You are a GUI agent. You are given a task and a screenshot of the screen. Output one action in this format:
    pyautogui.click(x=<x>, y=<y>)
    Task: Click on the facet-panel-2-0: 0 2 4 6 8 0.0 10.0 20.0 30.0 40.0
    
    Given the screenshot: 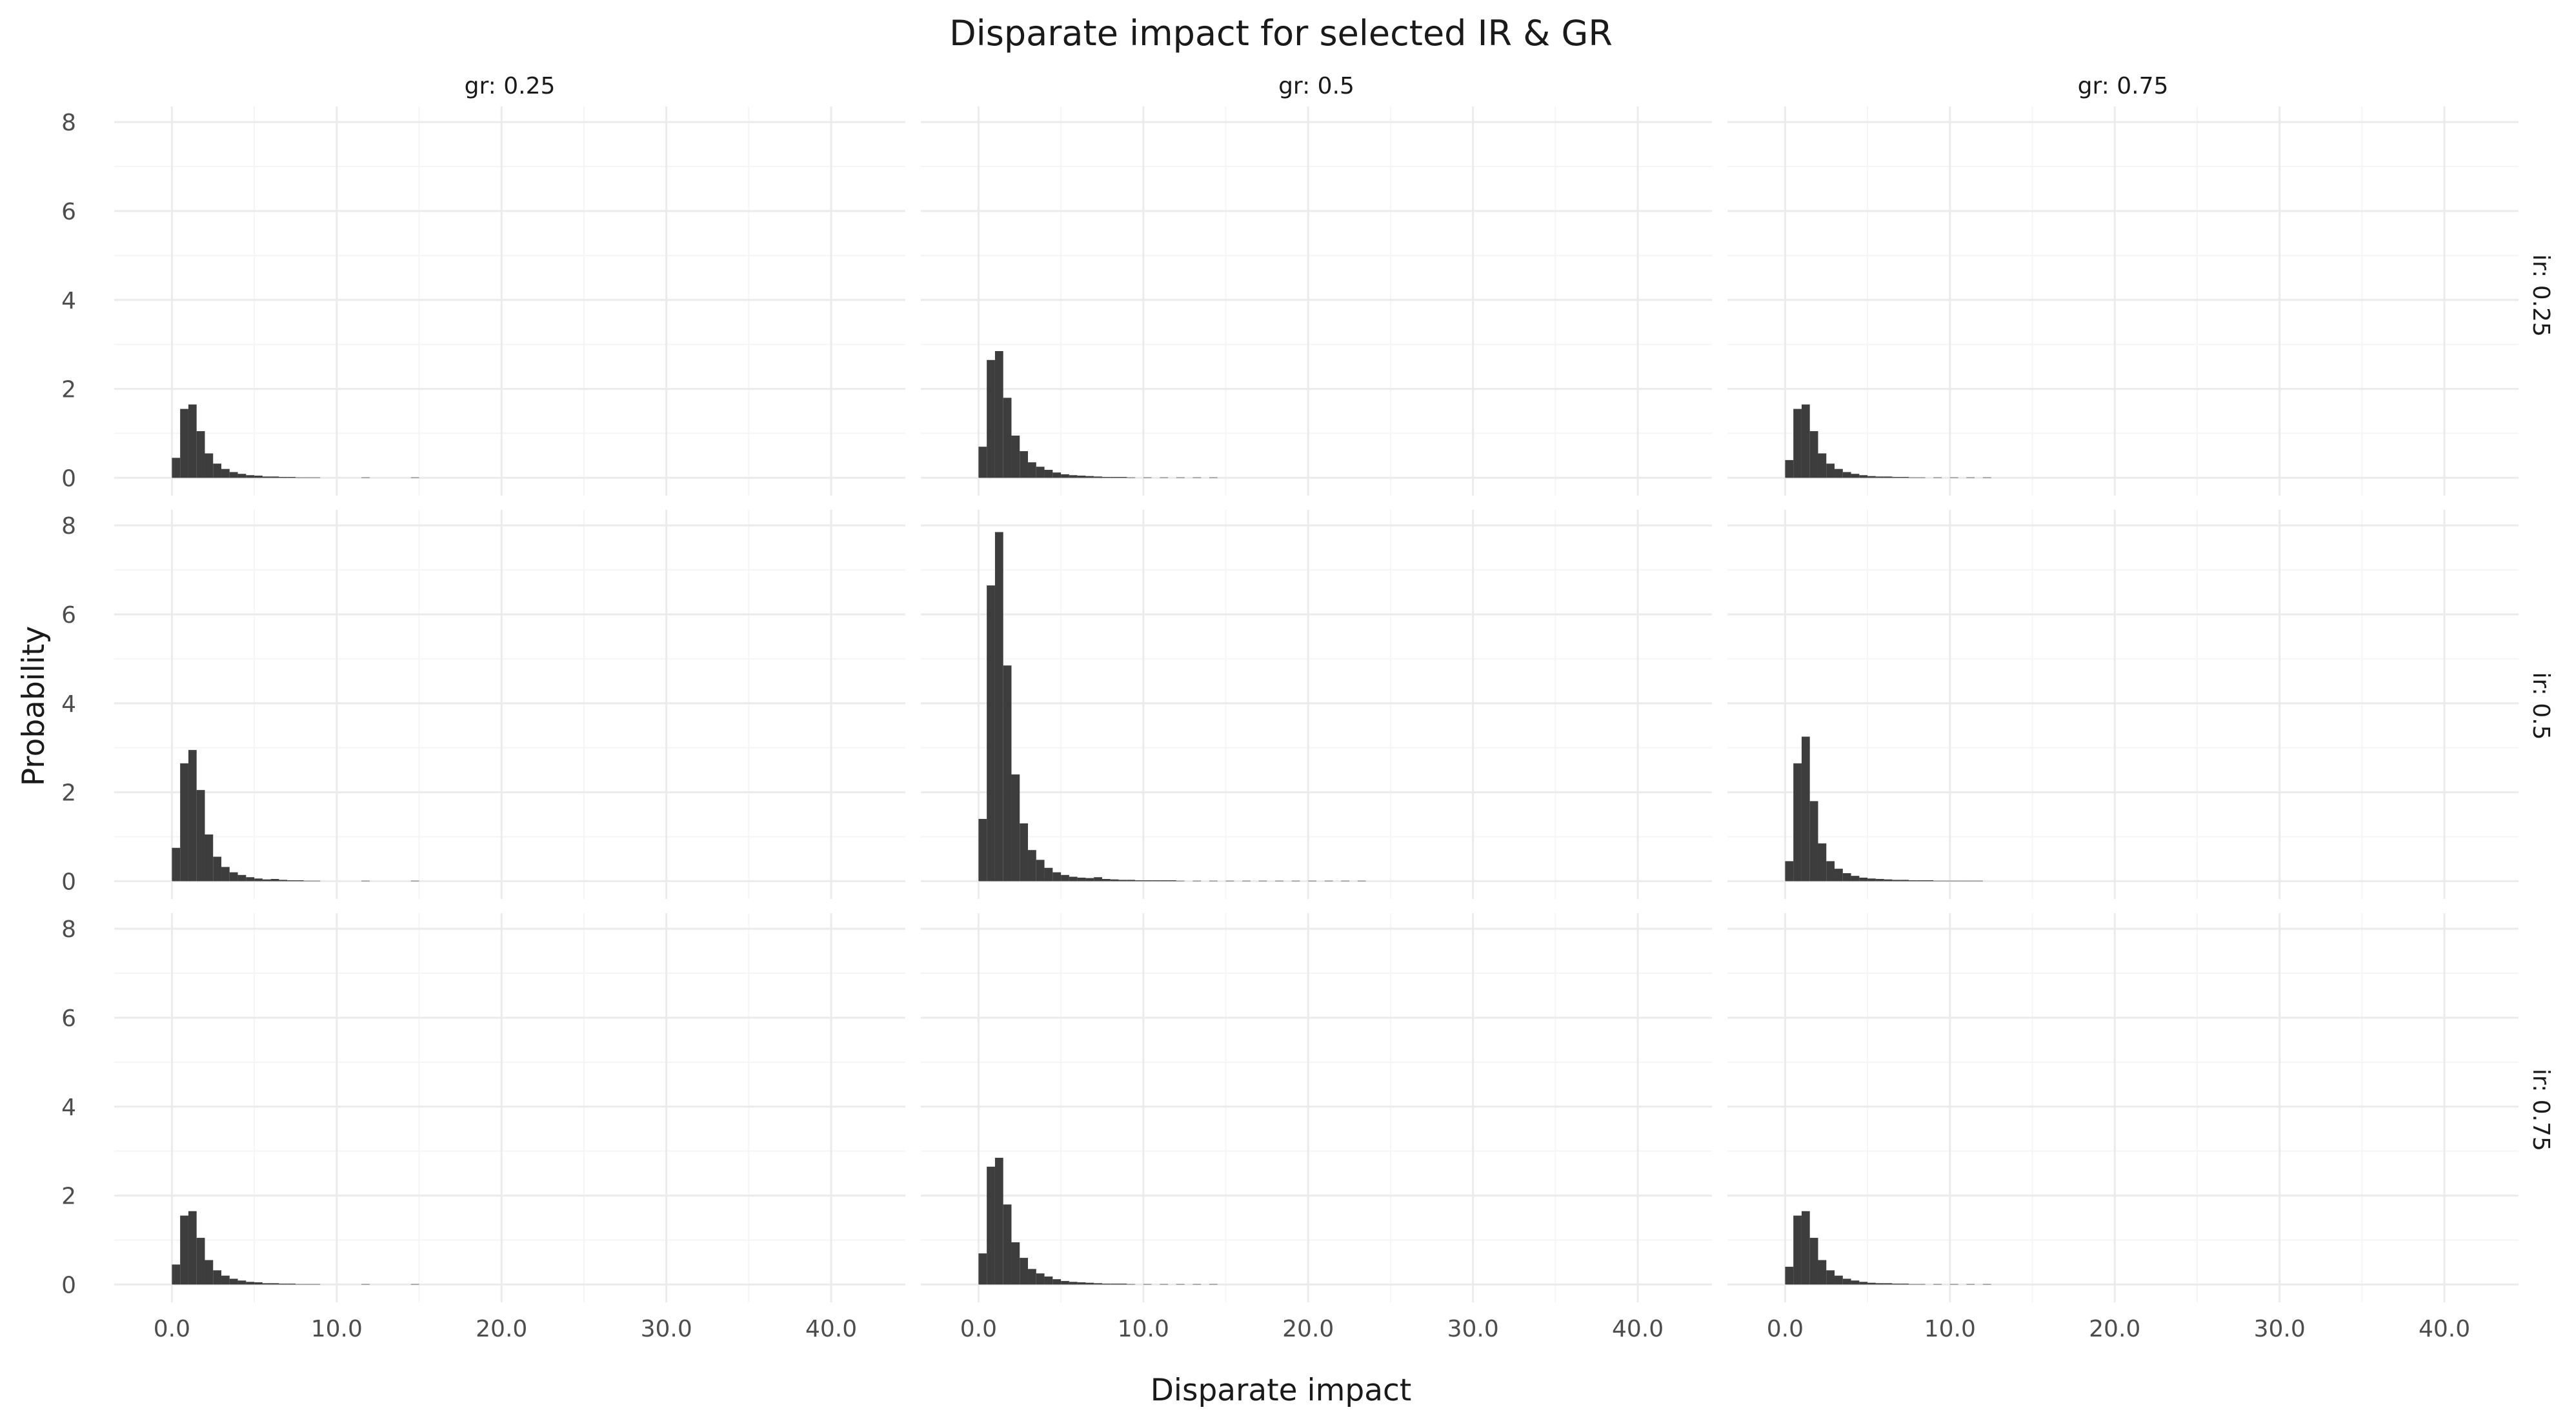 What is the action you would take?
    pyautogui.click(x=483, y=1127)
    